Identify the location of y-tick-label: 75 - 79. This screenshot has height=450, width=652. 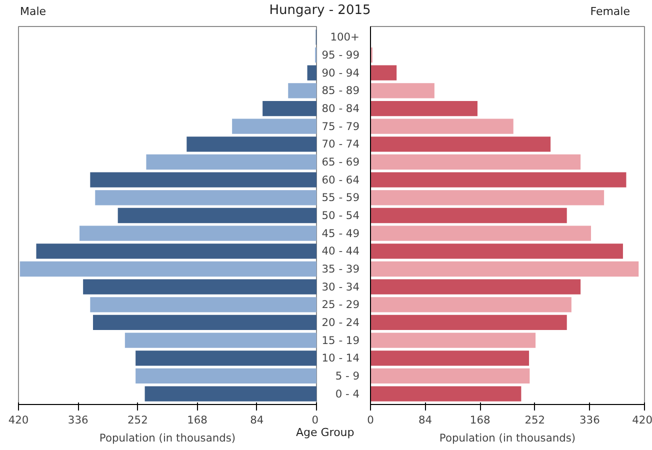
(341, 126).